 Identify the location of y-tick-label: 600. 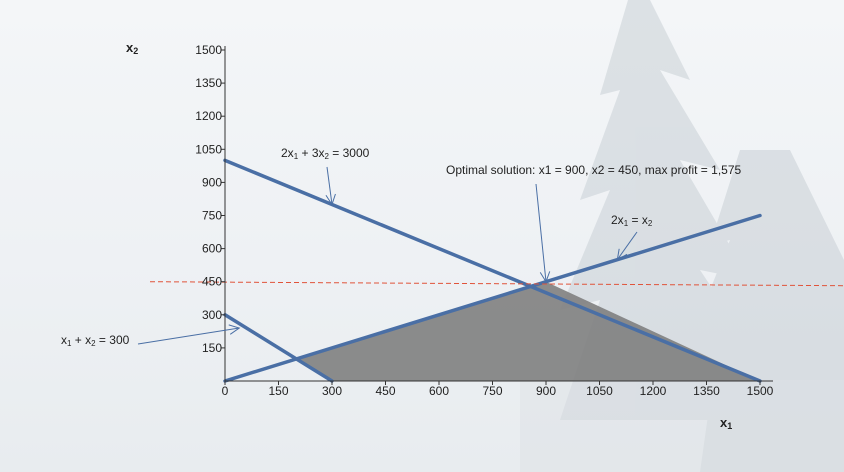
(212, 249).